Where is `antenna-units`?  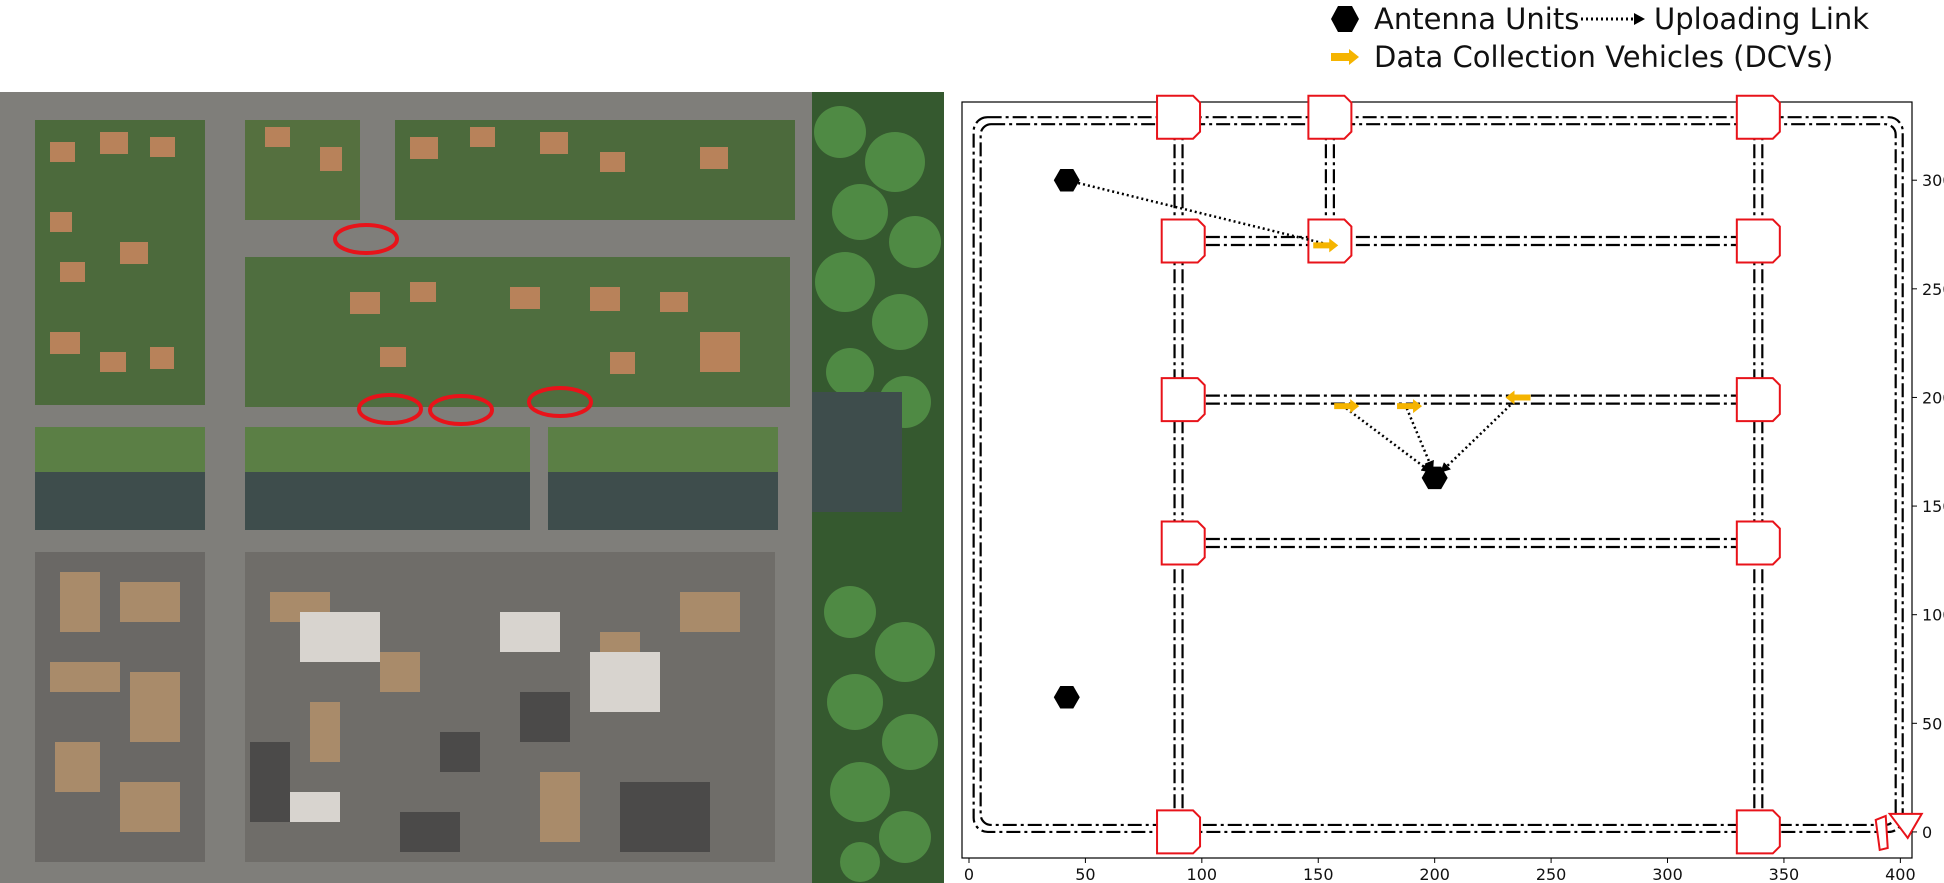
antenna-units is located at coordinates (1250, 438).